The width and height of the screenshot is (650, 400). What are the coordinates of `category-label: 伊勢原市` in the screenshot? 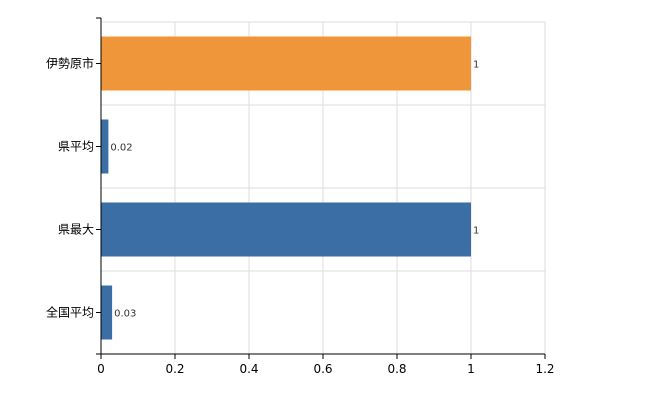 It's located at (70, 63).